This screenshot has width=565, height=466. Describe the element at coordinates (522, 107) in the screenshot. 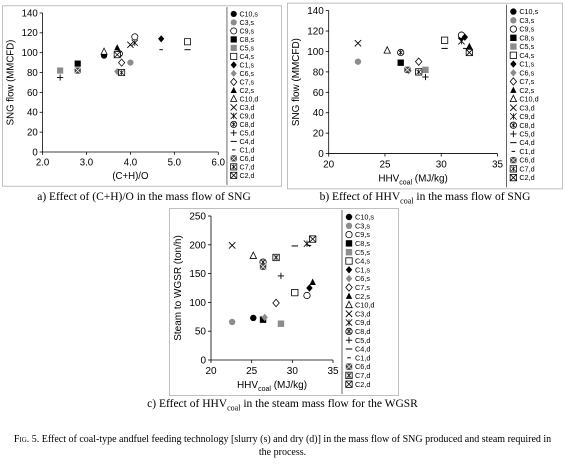

I see `legend-item: C3,d` at that location.